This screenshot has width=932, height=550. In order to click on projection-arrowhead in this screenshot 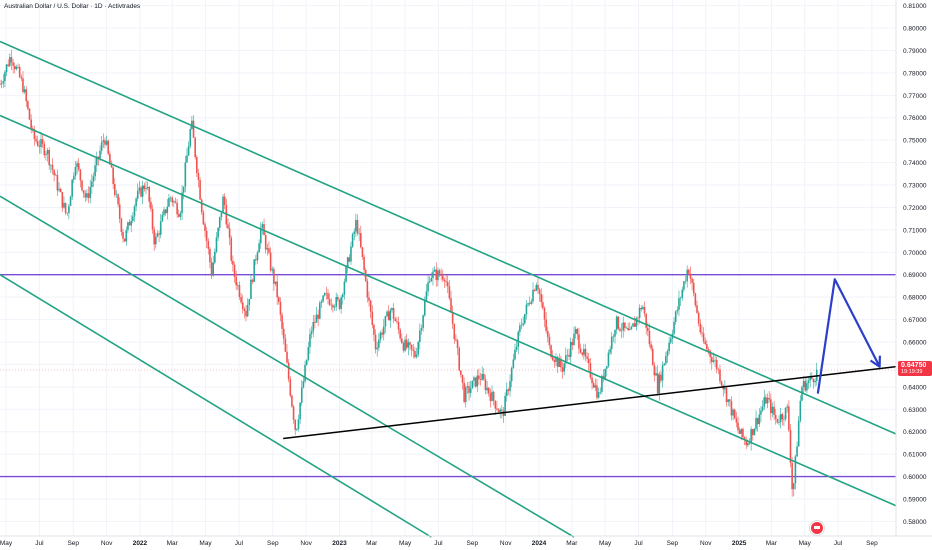, I will do `click(875, 361)`.